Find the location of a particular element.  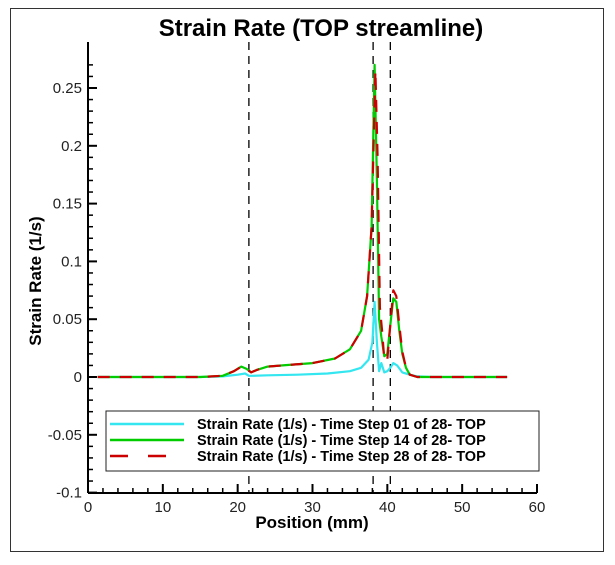

y-tick-label-1: -0.05 is located at coordinates (65, 435).